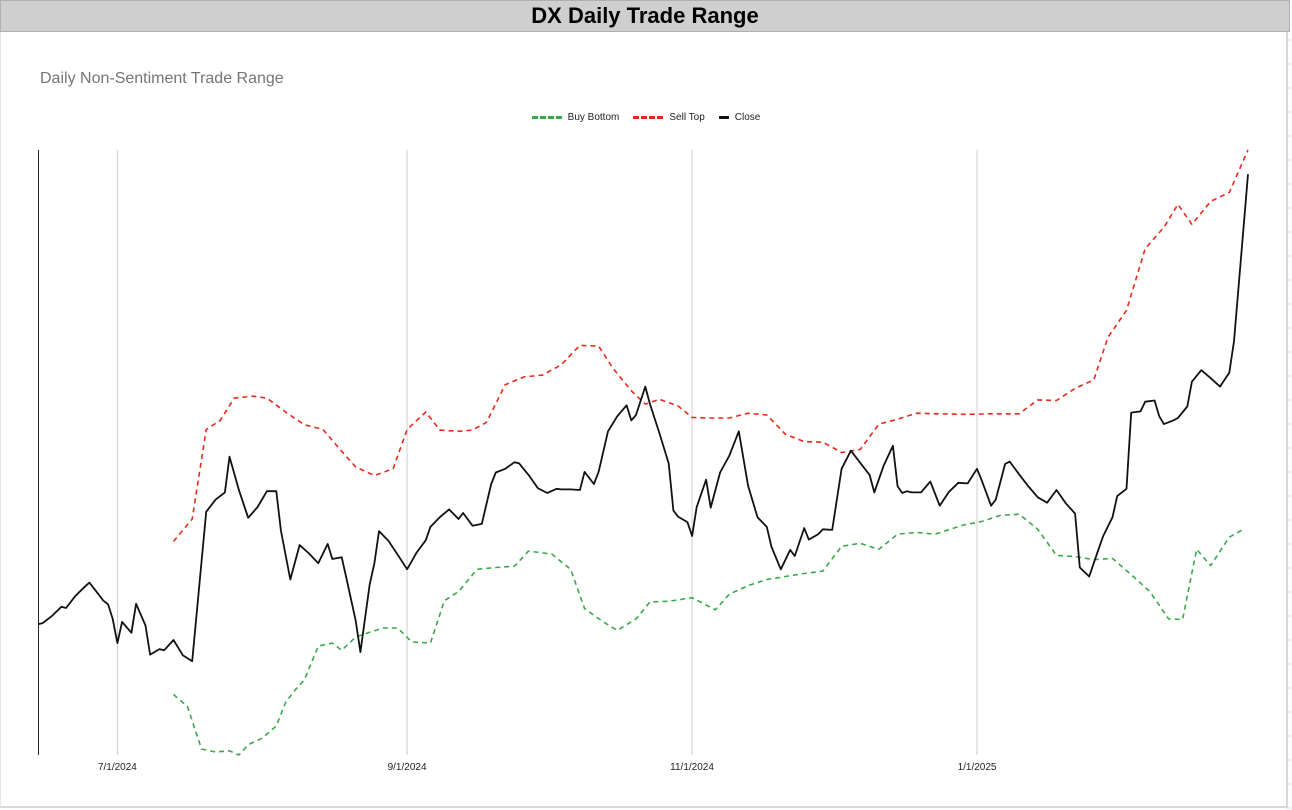 The width and height of the screenshot is (1292, 810). I want to click on x-tick-label: 7/1/2024, so click(117, 767).